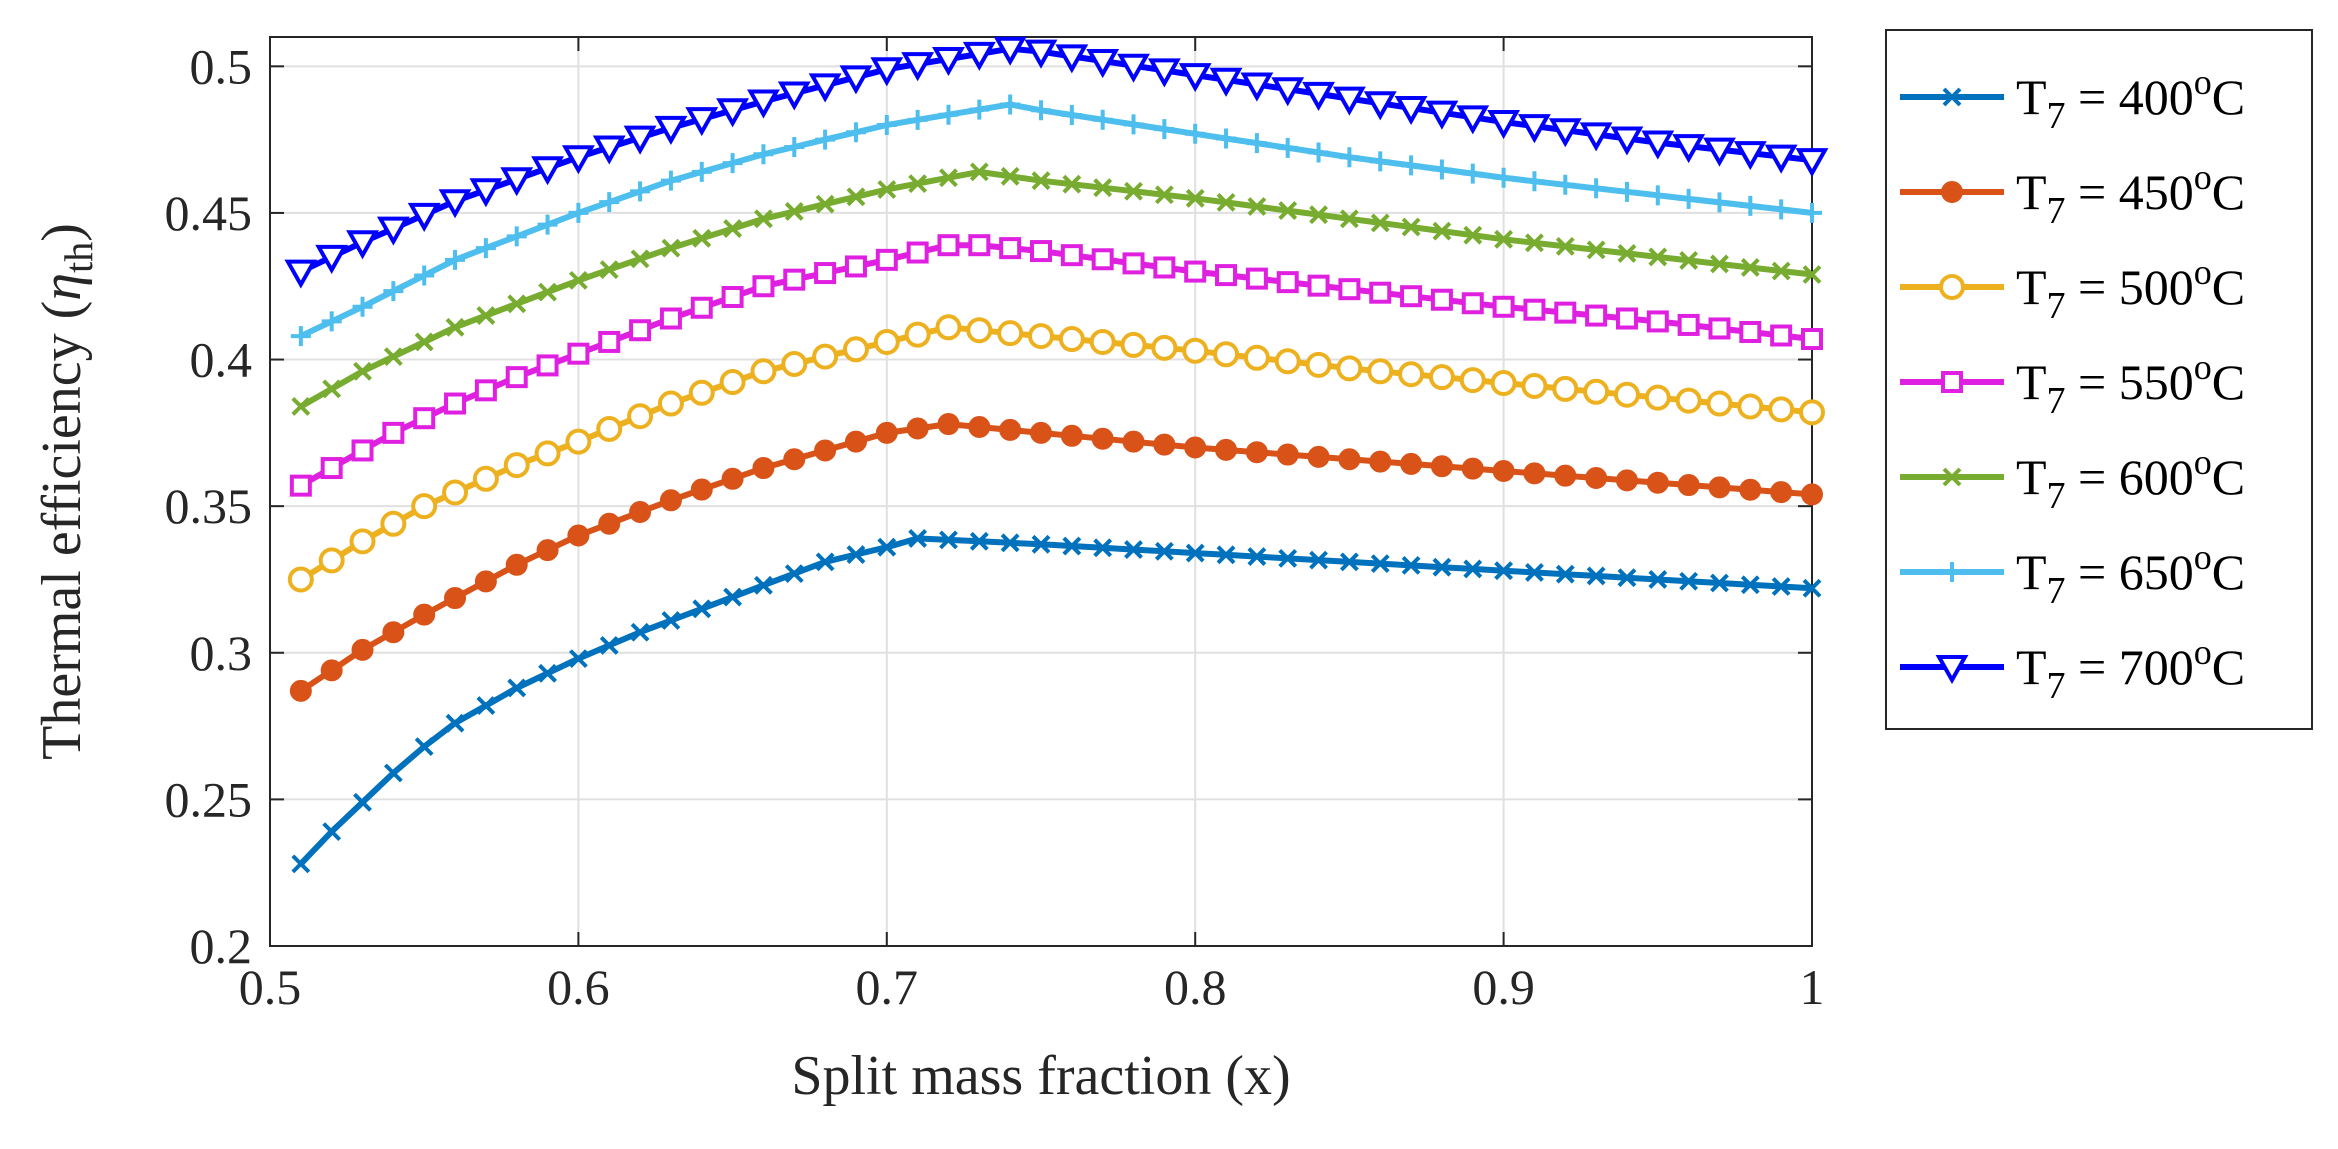 Image resolution: width=2338 pixels, height=1149 pixels. Describe the element at coordinates (1812, 987) in the screenshot. I see `x-tick-label: 1` at that location.